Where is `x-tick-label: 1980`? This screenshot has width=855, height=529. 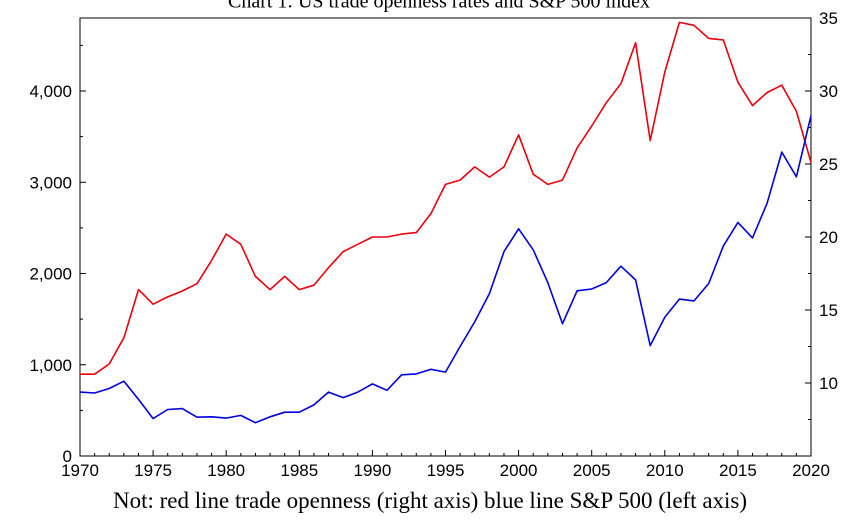 x-tick-label: 1980 is located at coordinates (226, 470).